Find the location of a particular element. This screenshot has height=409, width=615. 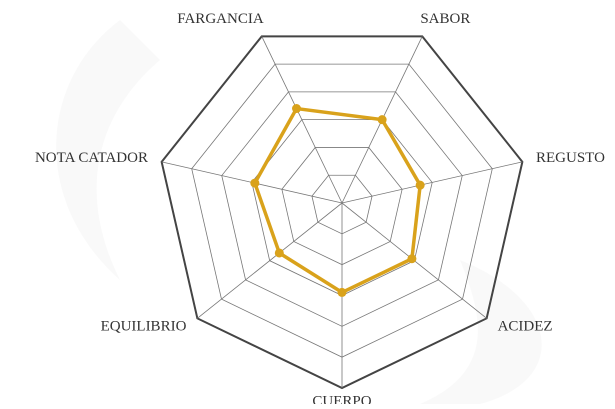

axis-label: REGUSTO is located at coordinates (570, 158).